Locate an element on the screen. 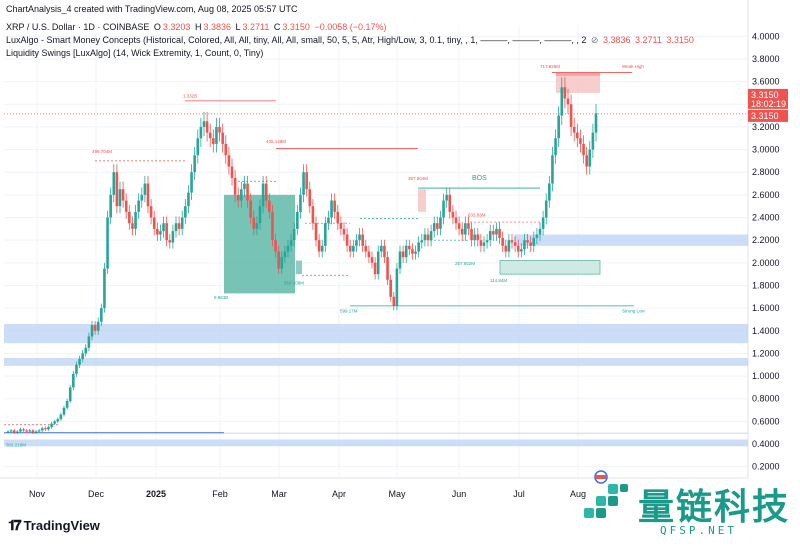  indicator1-value-2: 3.2711 is located at coordinates (648, 40).